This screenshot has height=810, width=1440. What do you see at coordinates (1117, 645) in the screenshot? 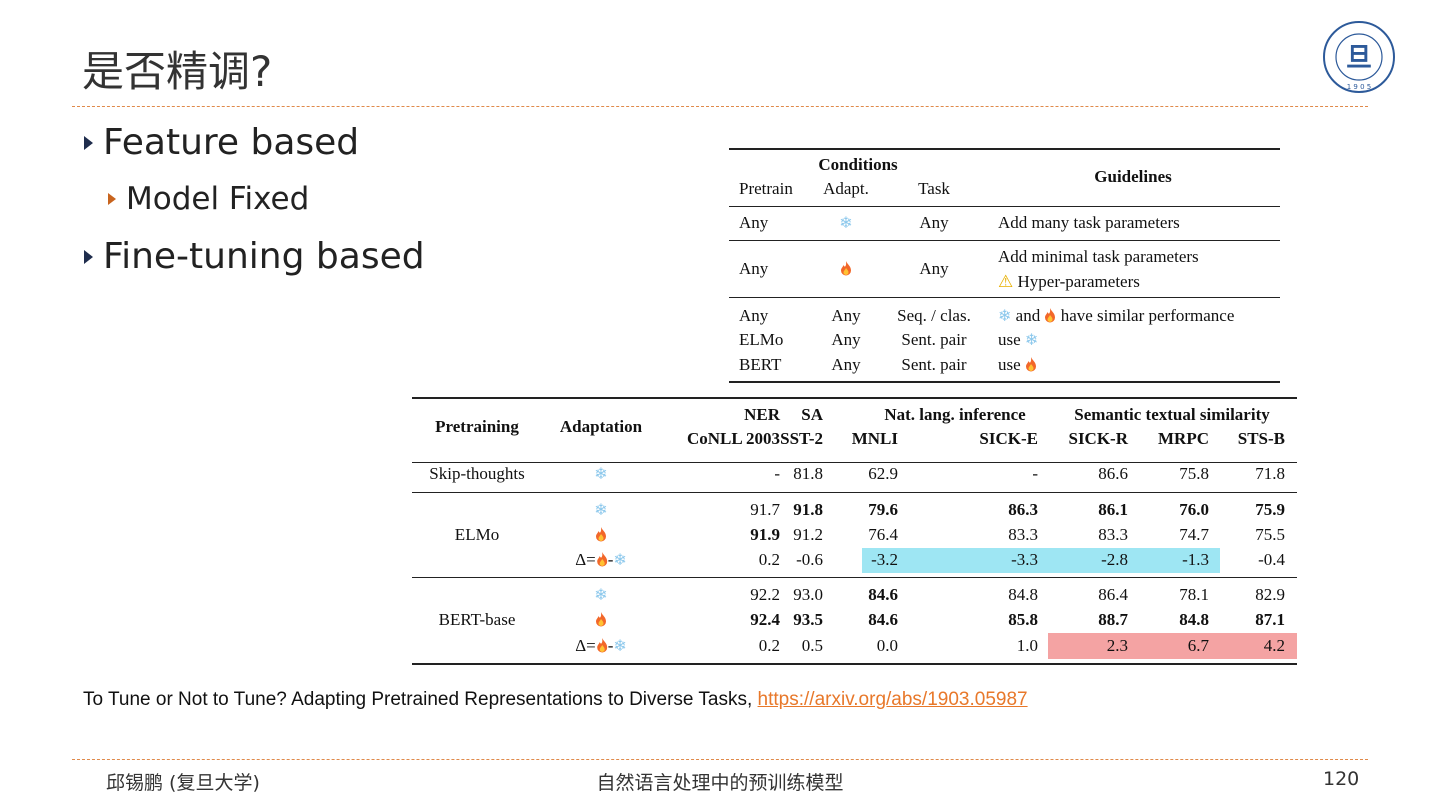
I see `score-cell: 2.3` at bounding box center [1117, 645].